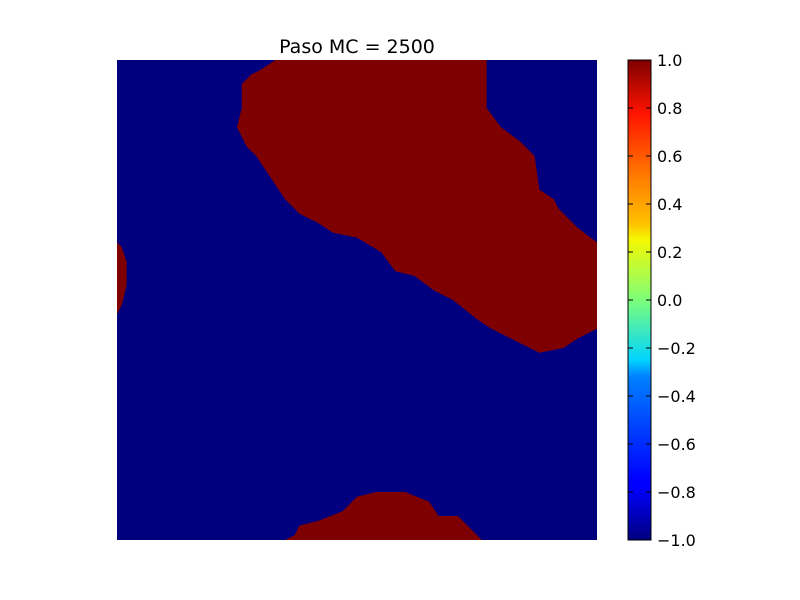  Describe the element at coordinates (669, 204) in the screenshot. I see `colorbar-tick-label: 0.4` at that location.